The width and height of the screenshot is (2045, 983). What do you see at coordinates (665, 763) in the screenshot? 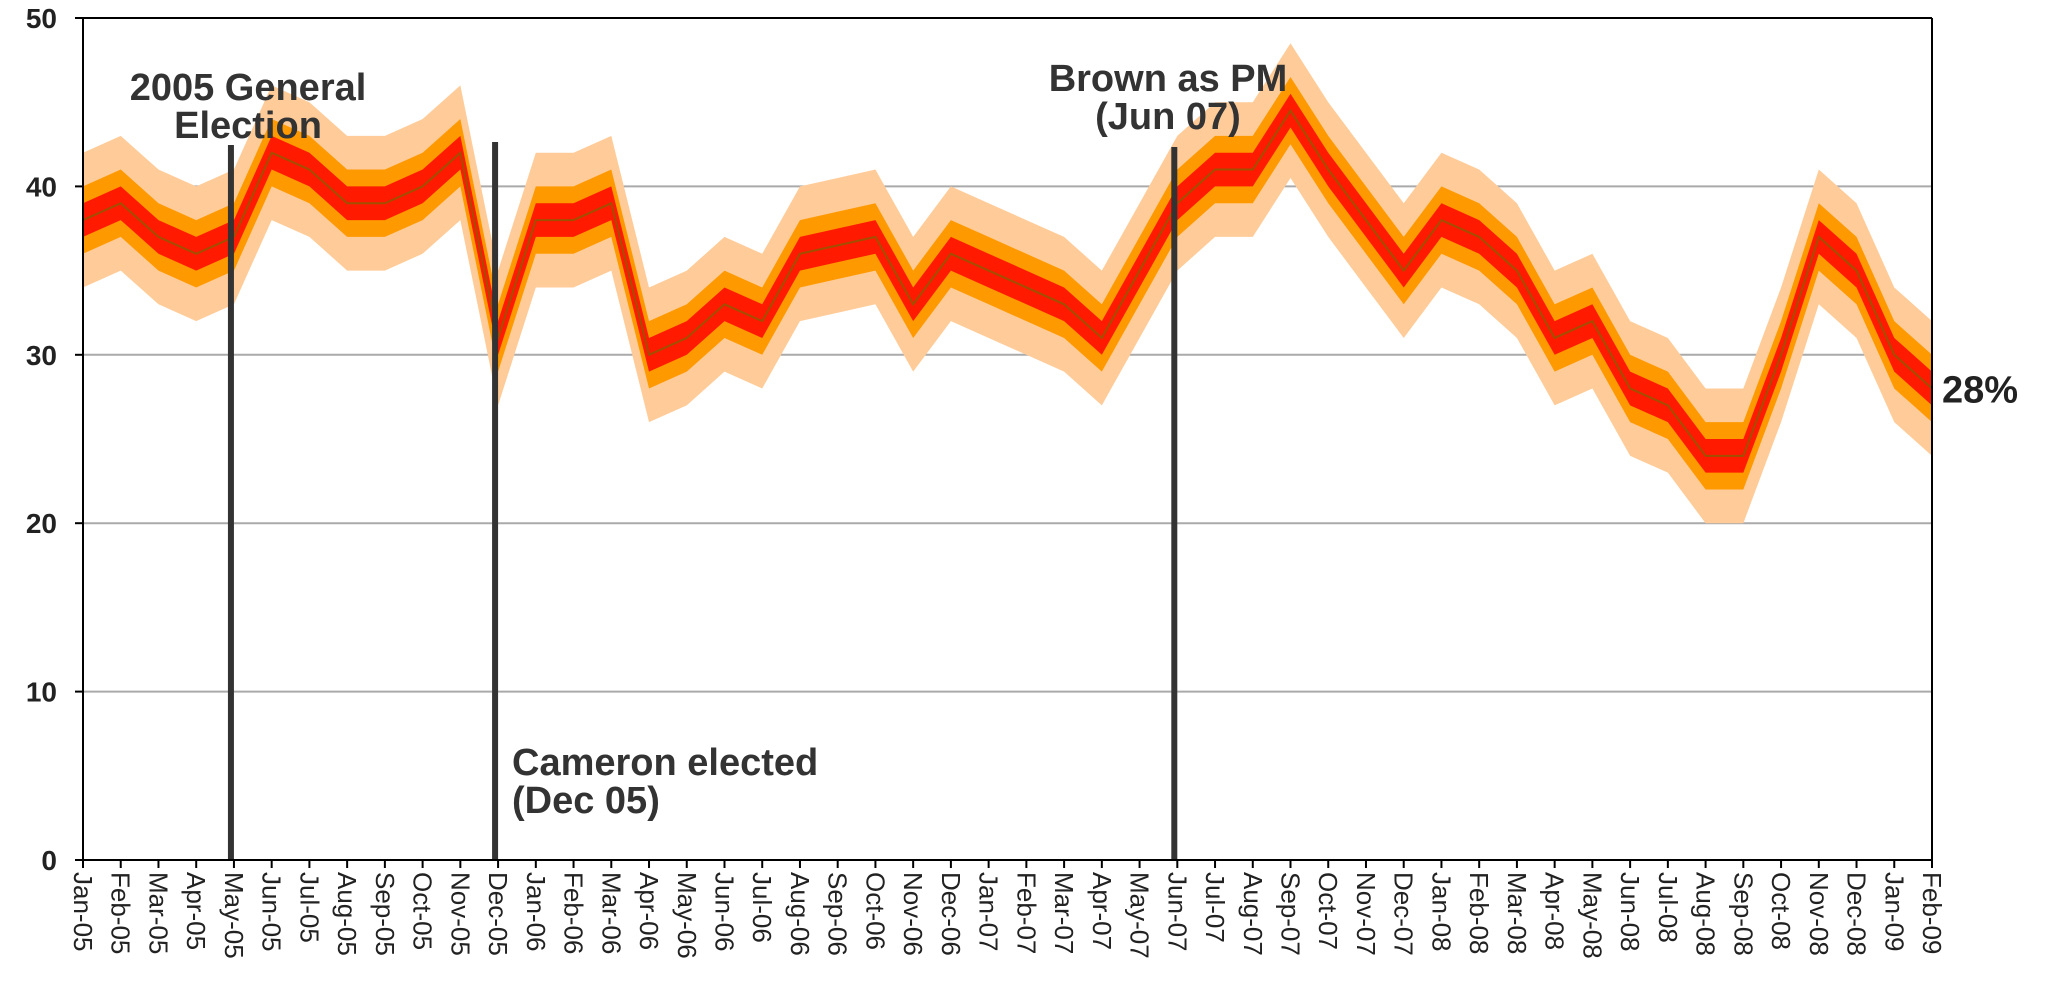
I see `event-label-2-line-1: Cameron elected` at bounding box center [665, 763].